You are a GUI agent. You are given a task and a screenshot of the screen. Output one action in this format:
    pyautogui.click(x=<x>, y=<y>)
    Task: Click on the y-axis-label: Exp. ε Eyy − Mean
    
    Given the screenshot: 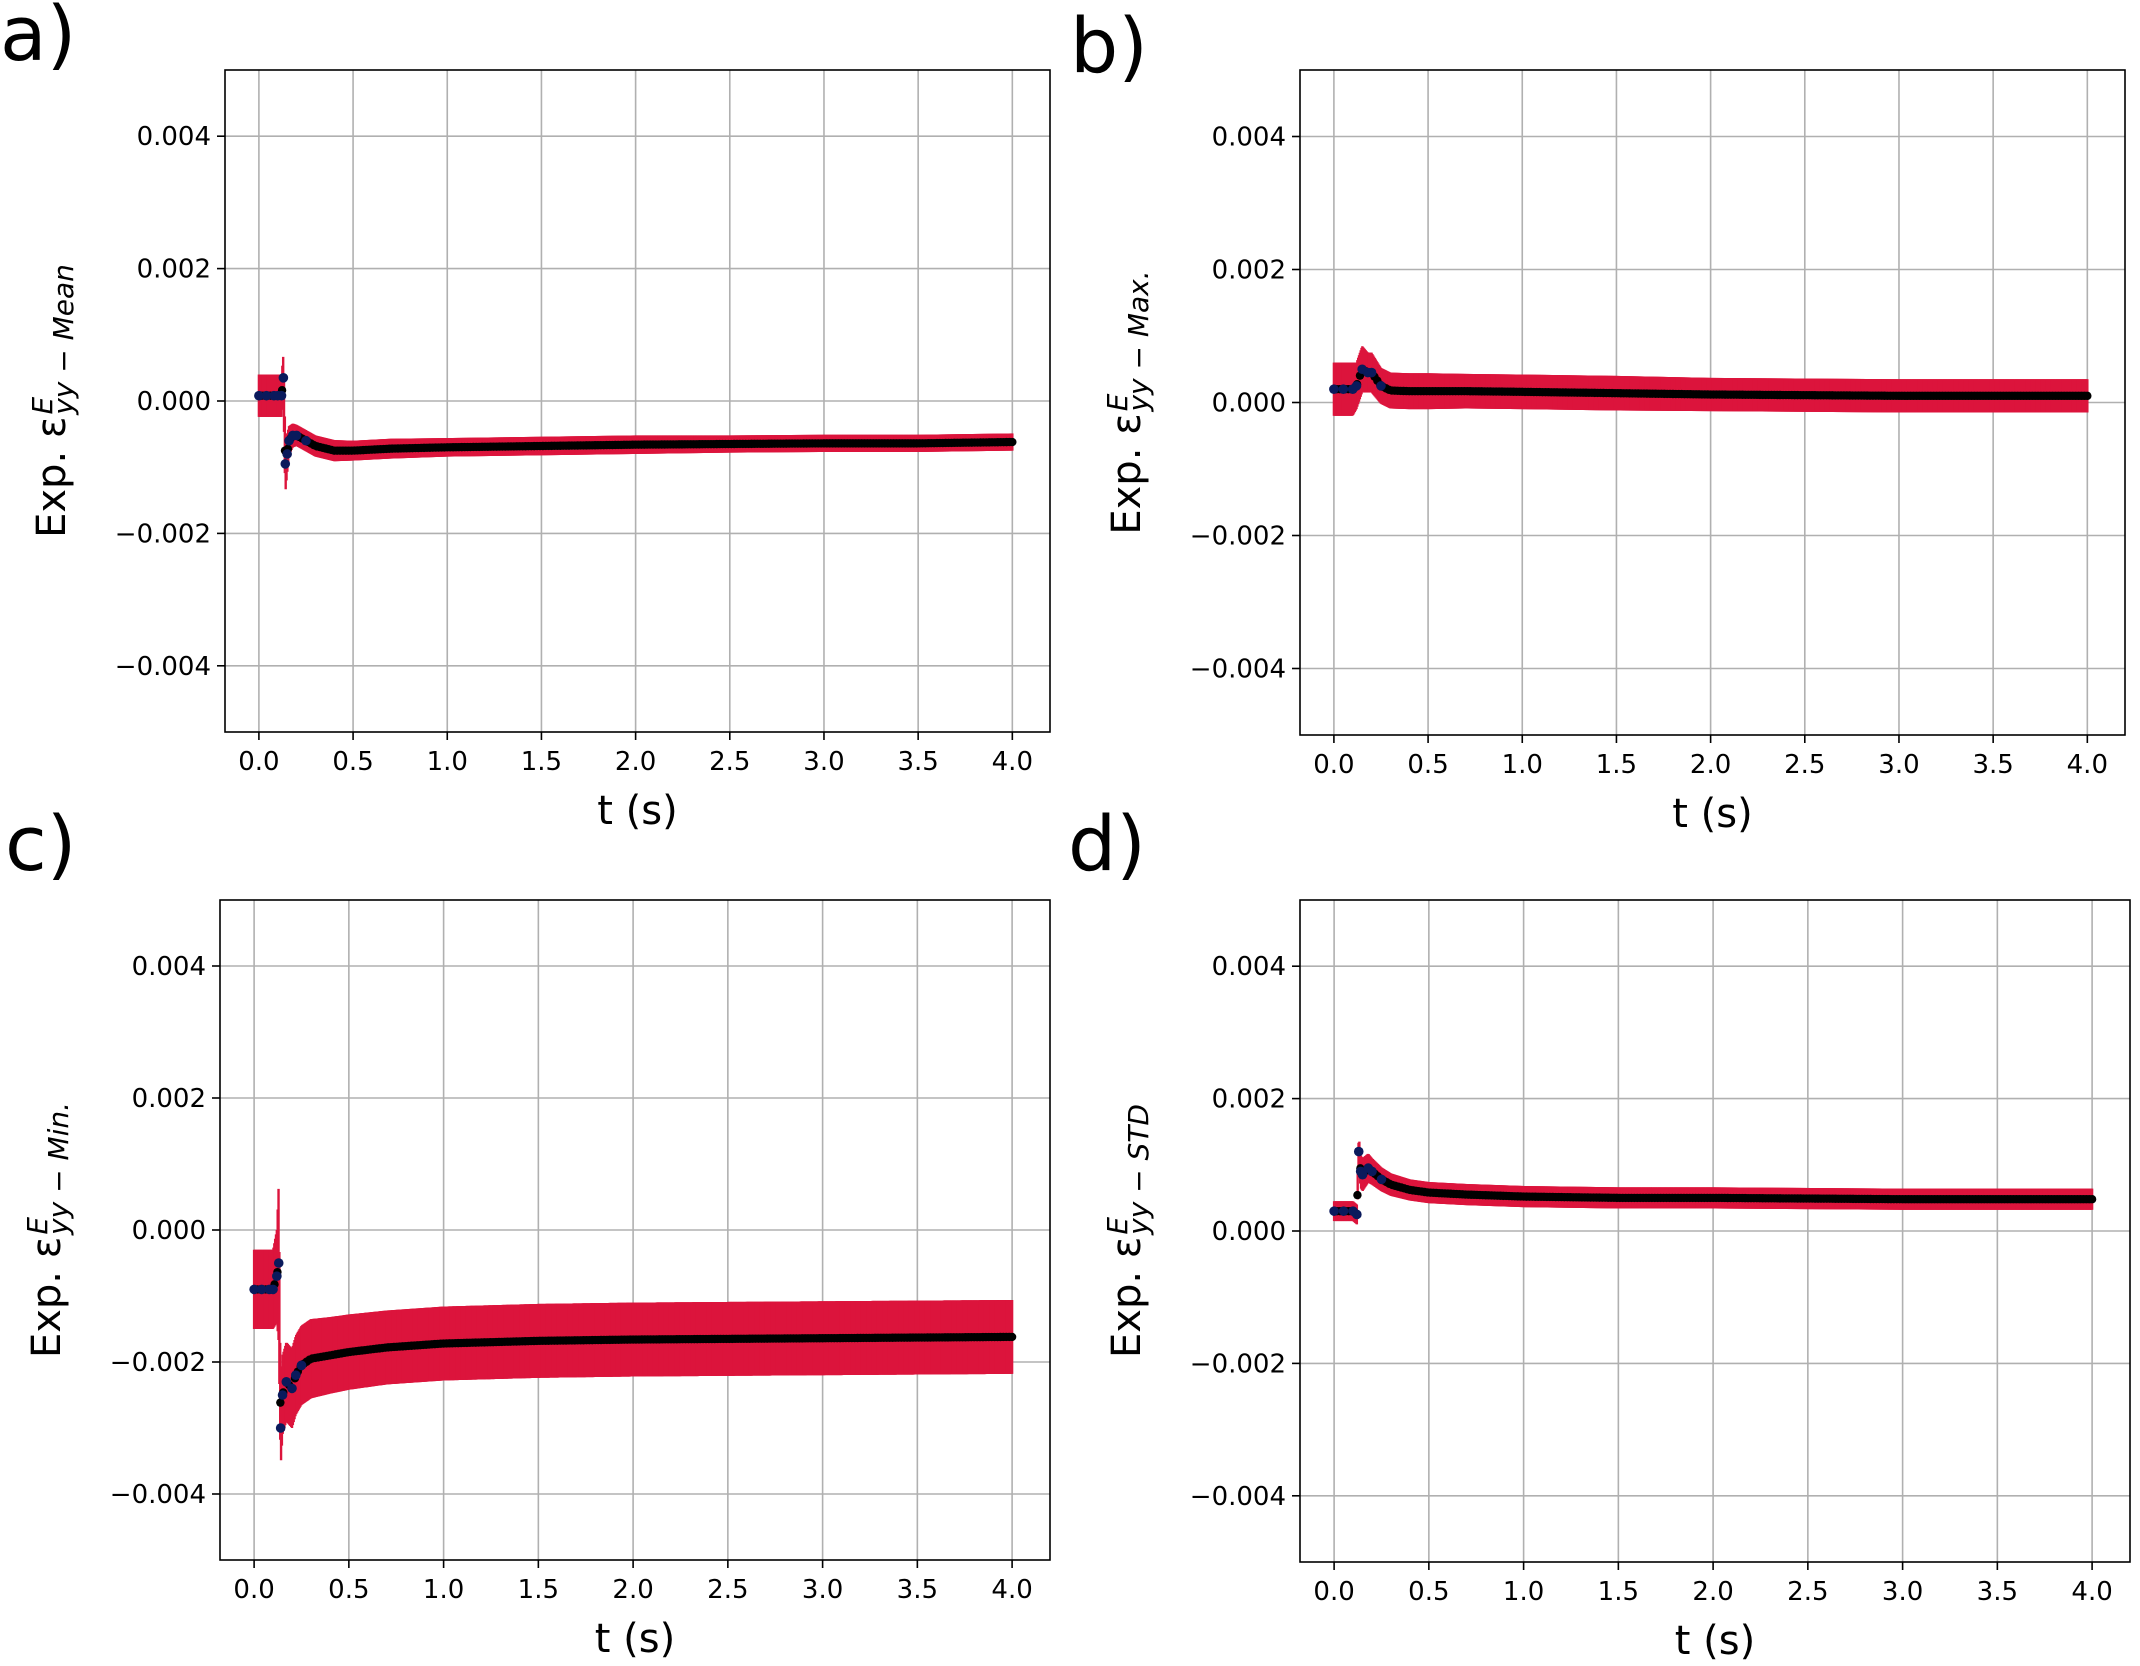 What is the action you would take?
    pyautogui.click(x=53, y=401)
    